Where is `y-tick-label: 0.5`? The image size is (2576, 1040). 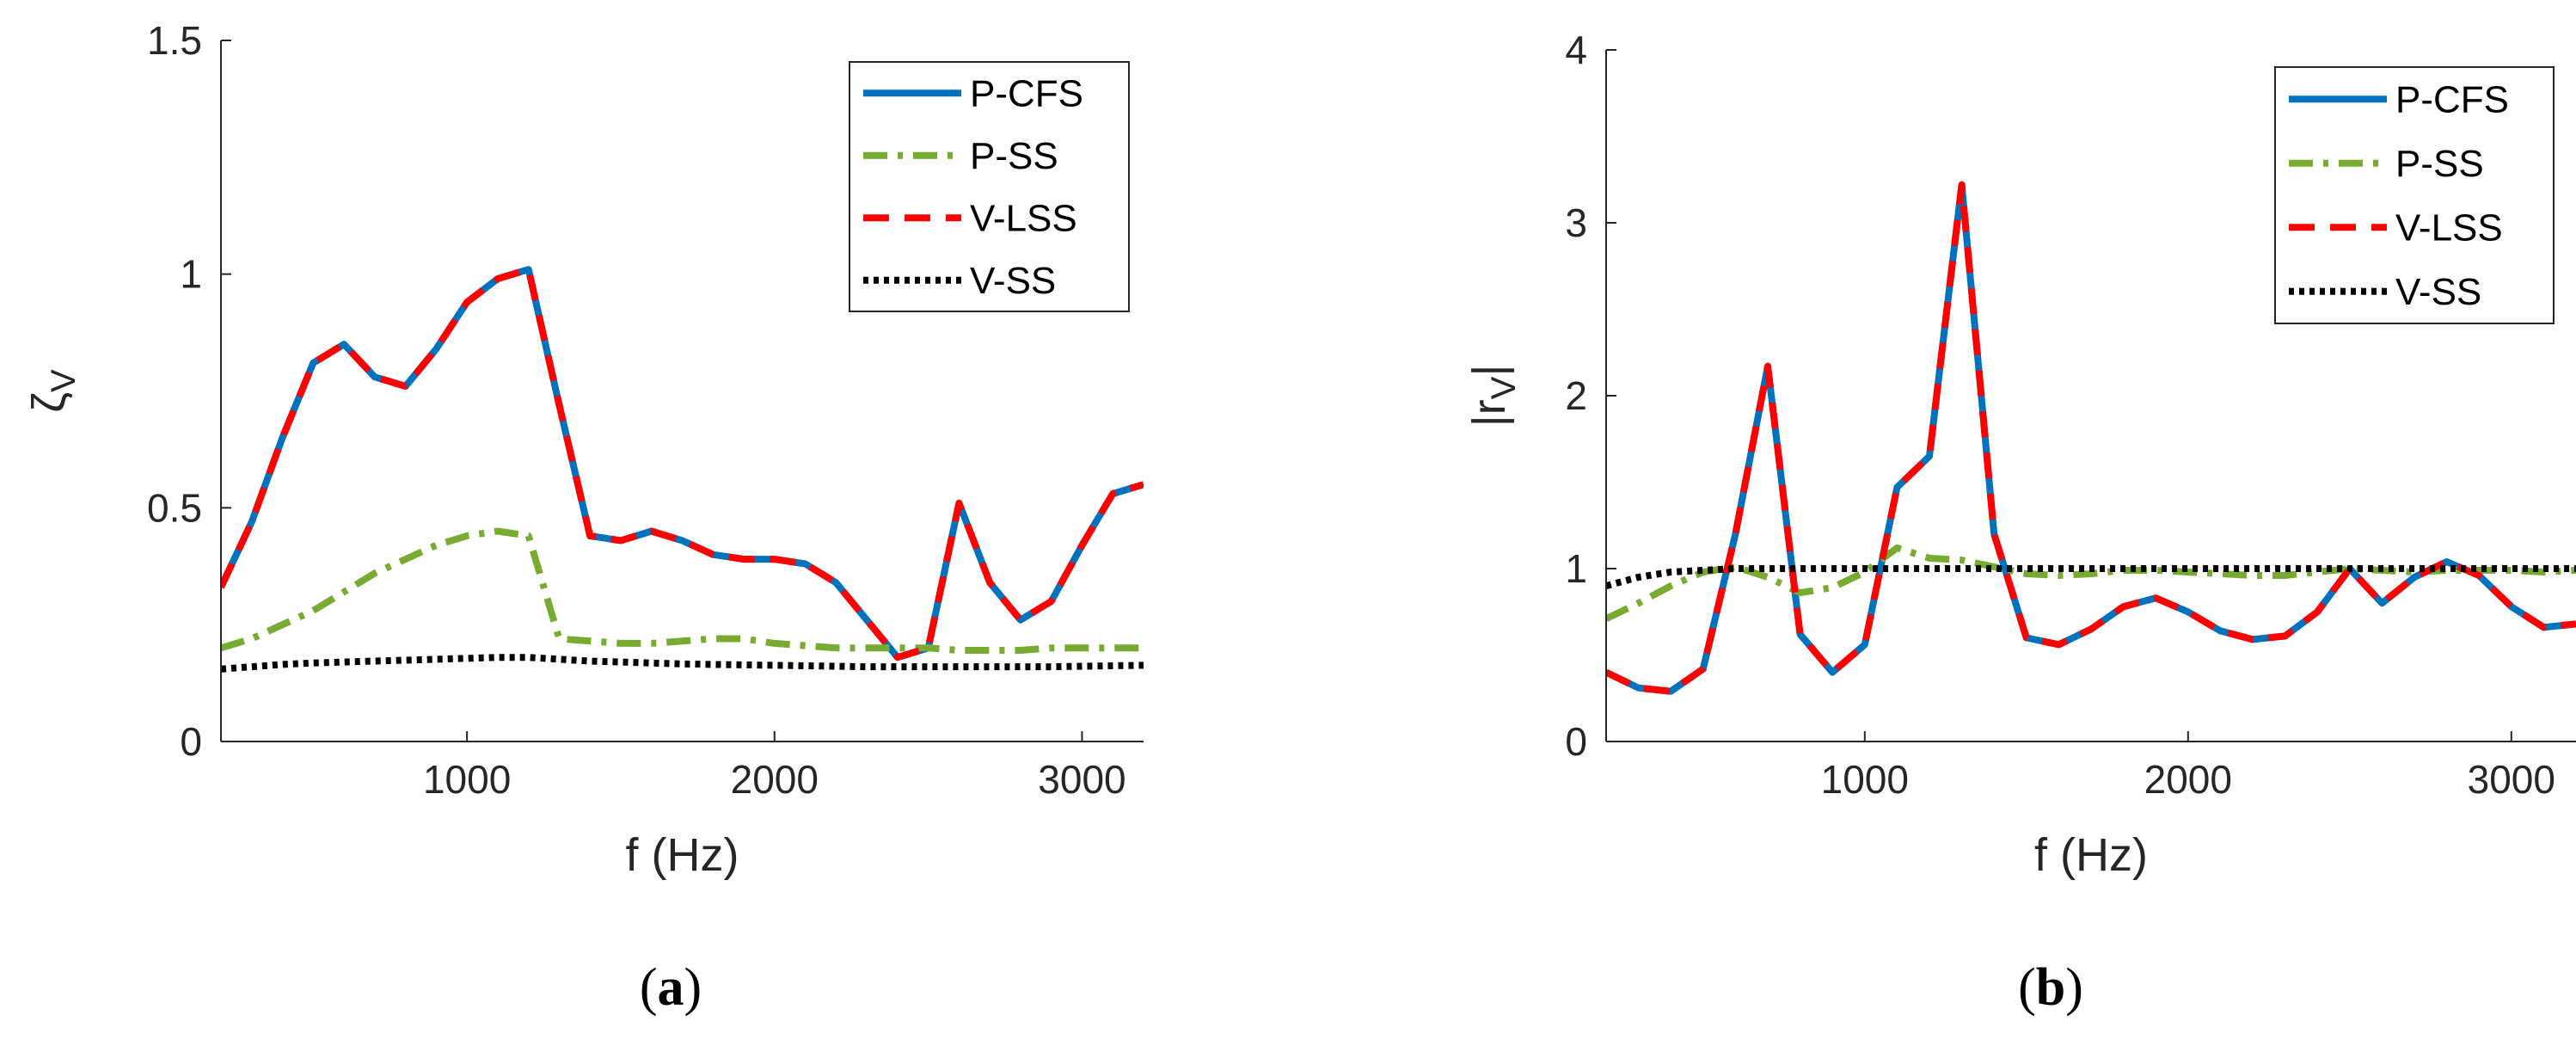
y-tick-label: 0.5 is located at coordinates (174, 507).